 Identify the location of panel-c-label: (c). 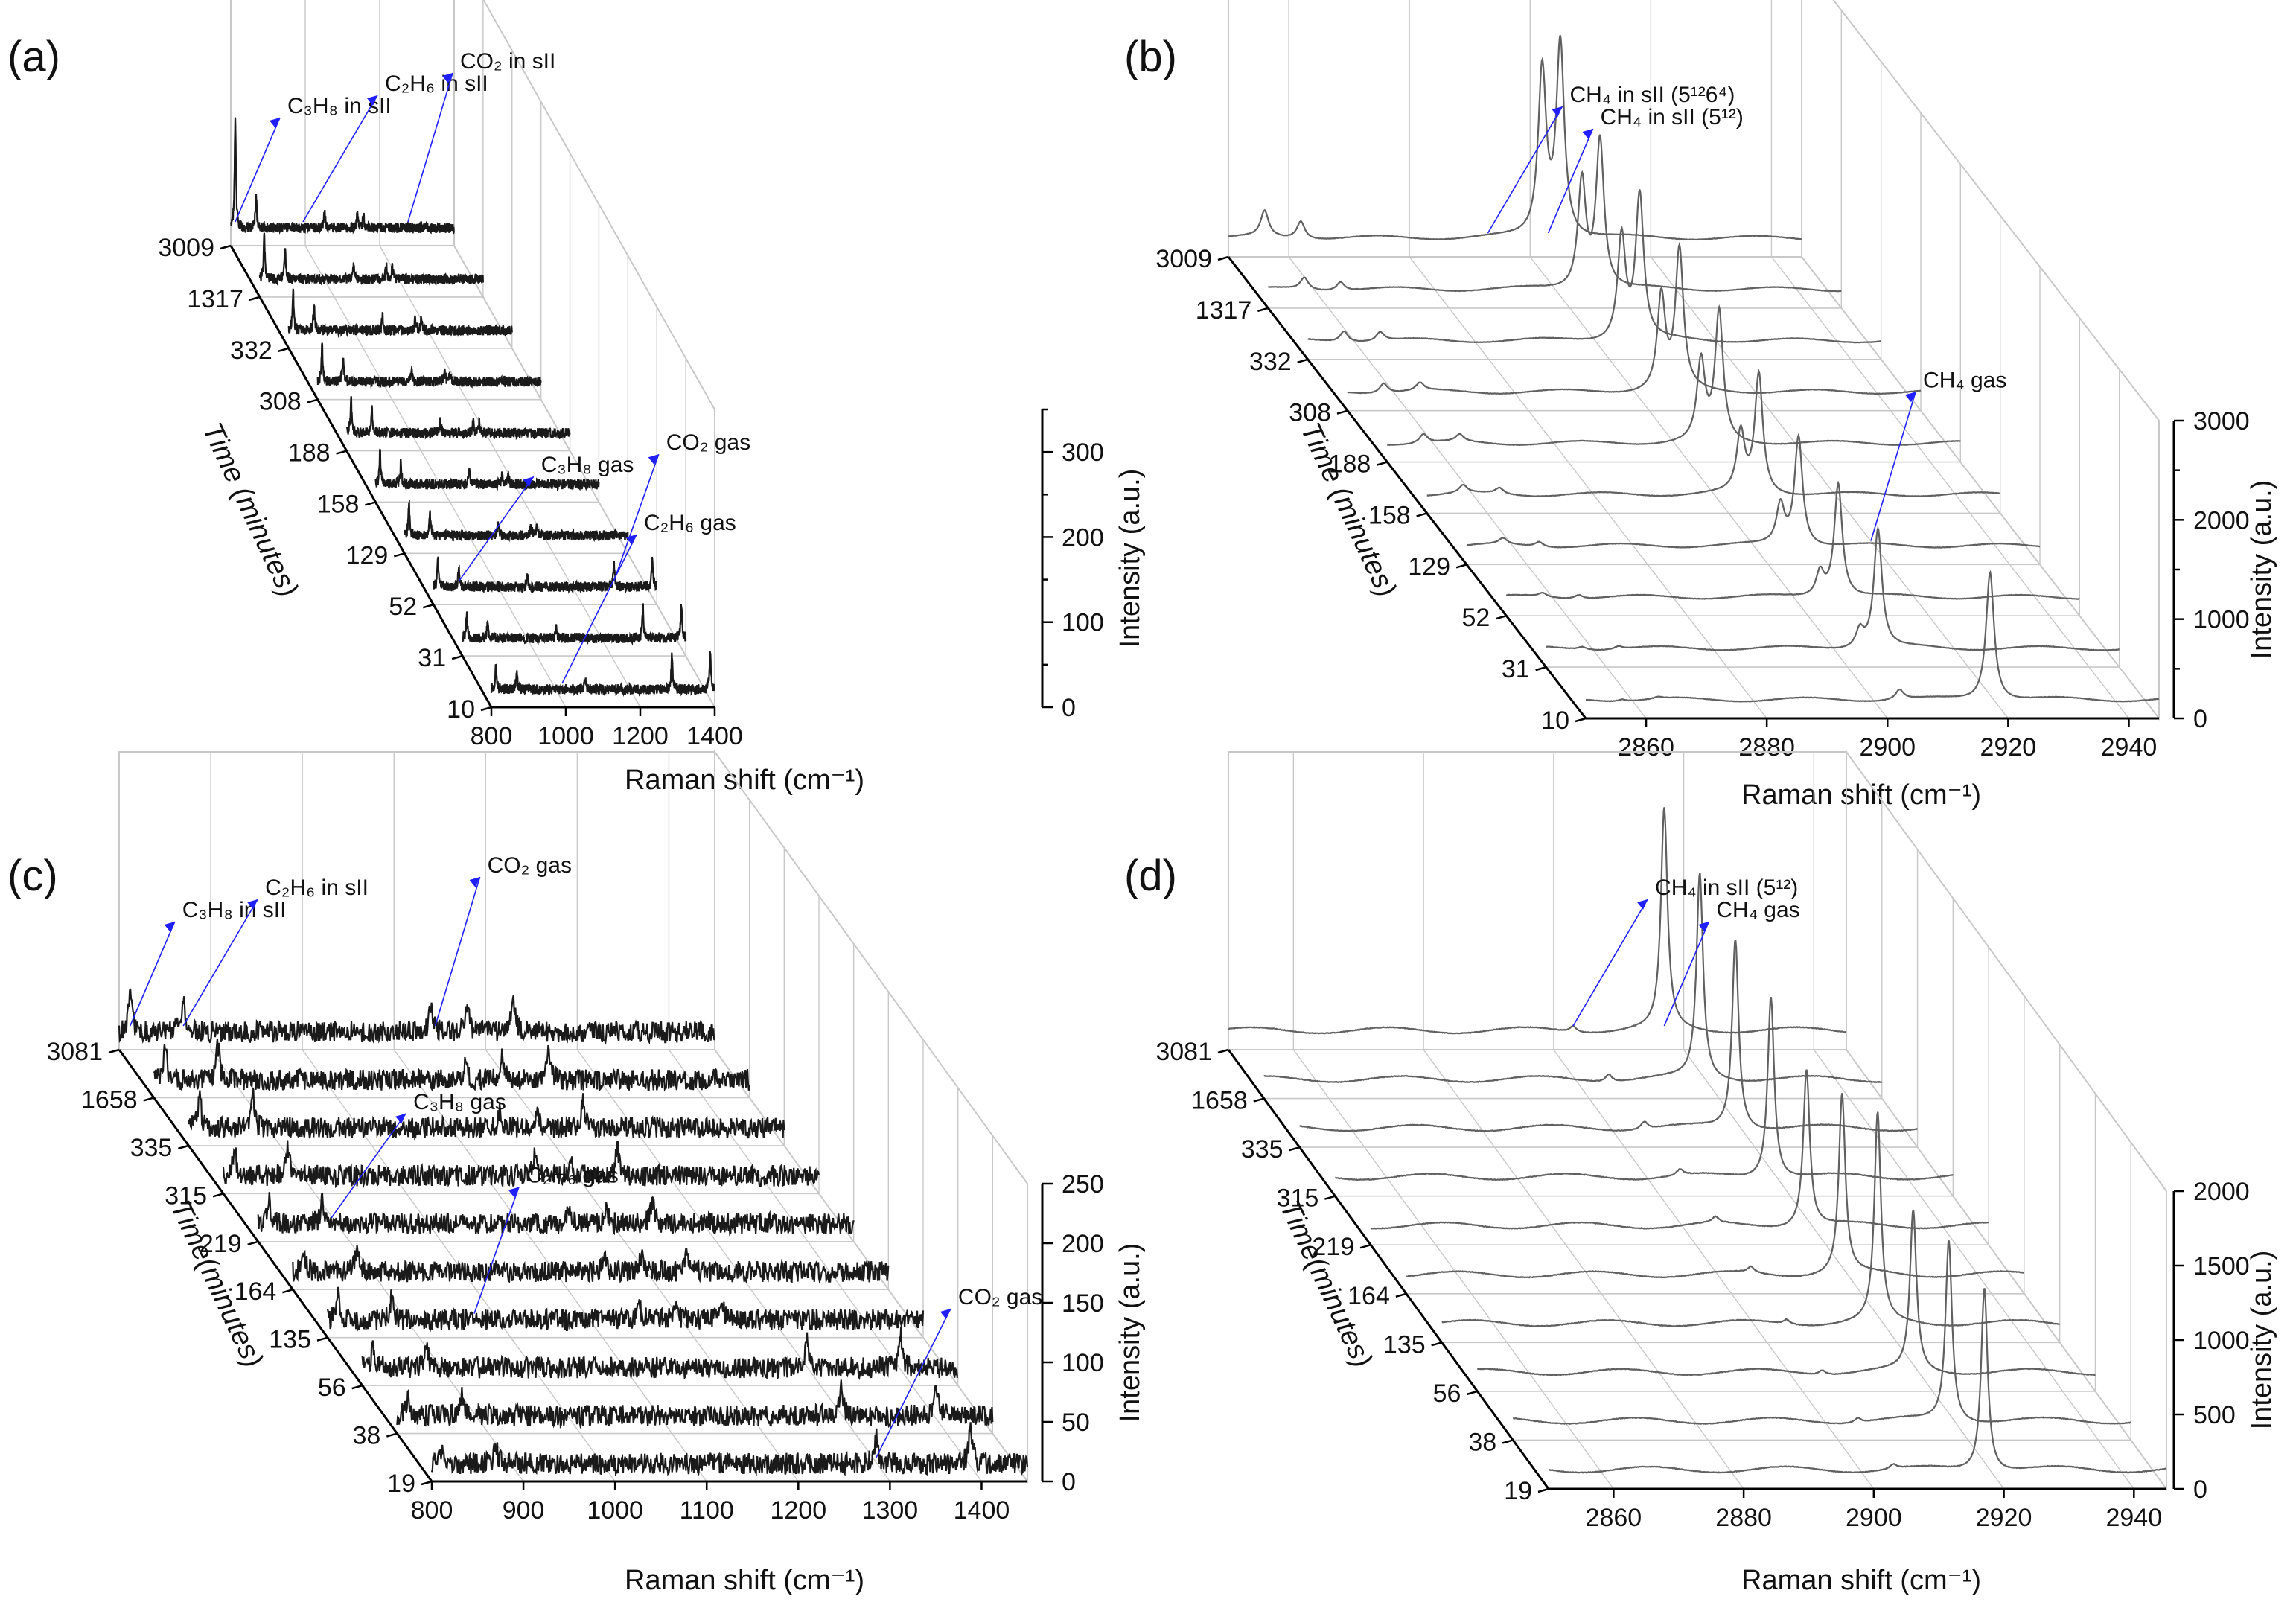
(32, 876).